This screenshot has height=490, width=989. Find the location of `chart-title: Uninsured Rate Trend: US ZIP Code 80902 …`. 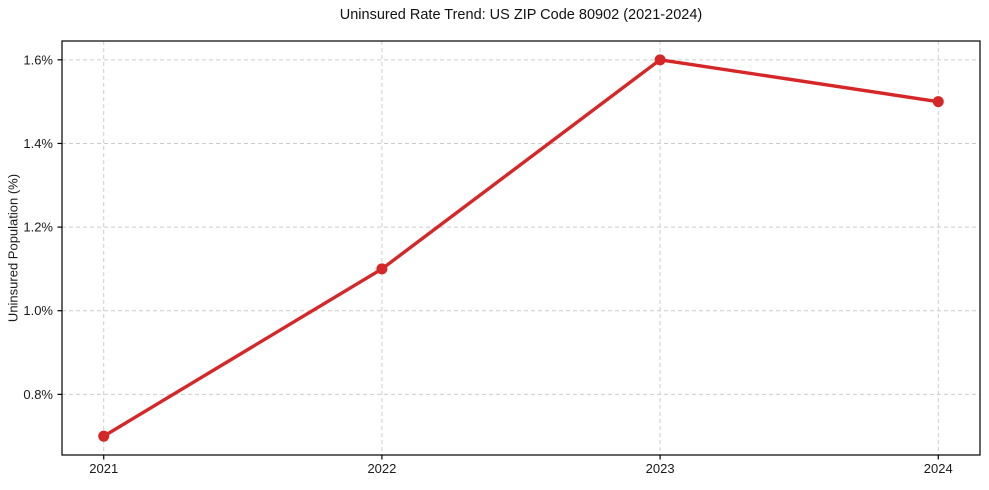

chart-title: Uninsured Rate Trend: US ZIP Code 80902 … is located at coordinates (521, 15).